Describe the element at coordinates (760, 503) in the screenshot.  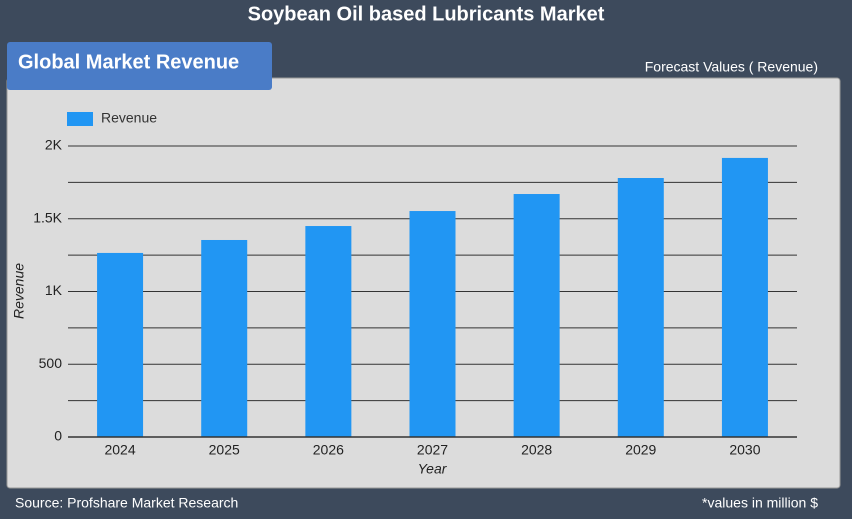
I see `footer-note: *values in million $` at that location.